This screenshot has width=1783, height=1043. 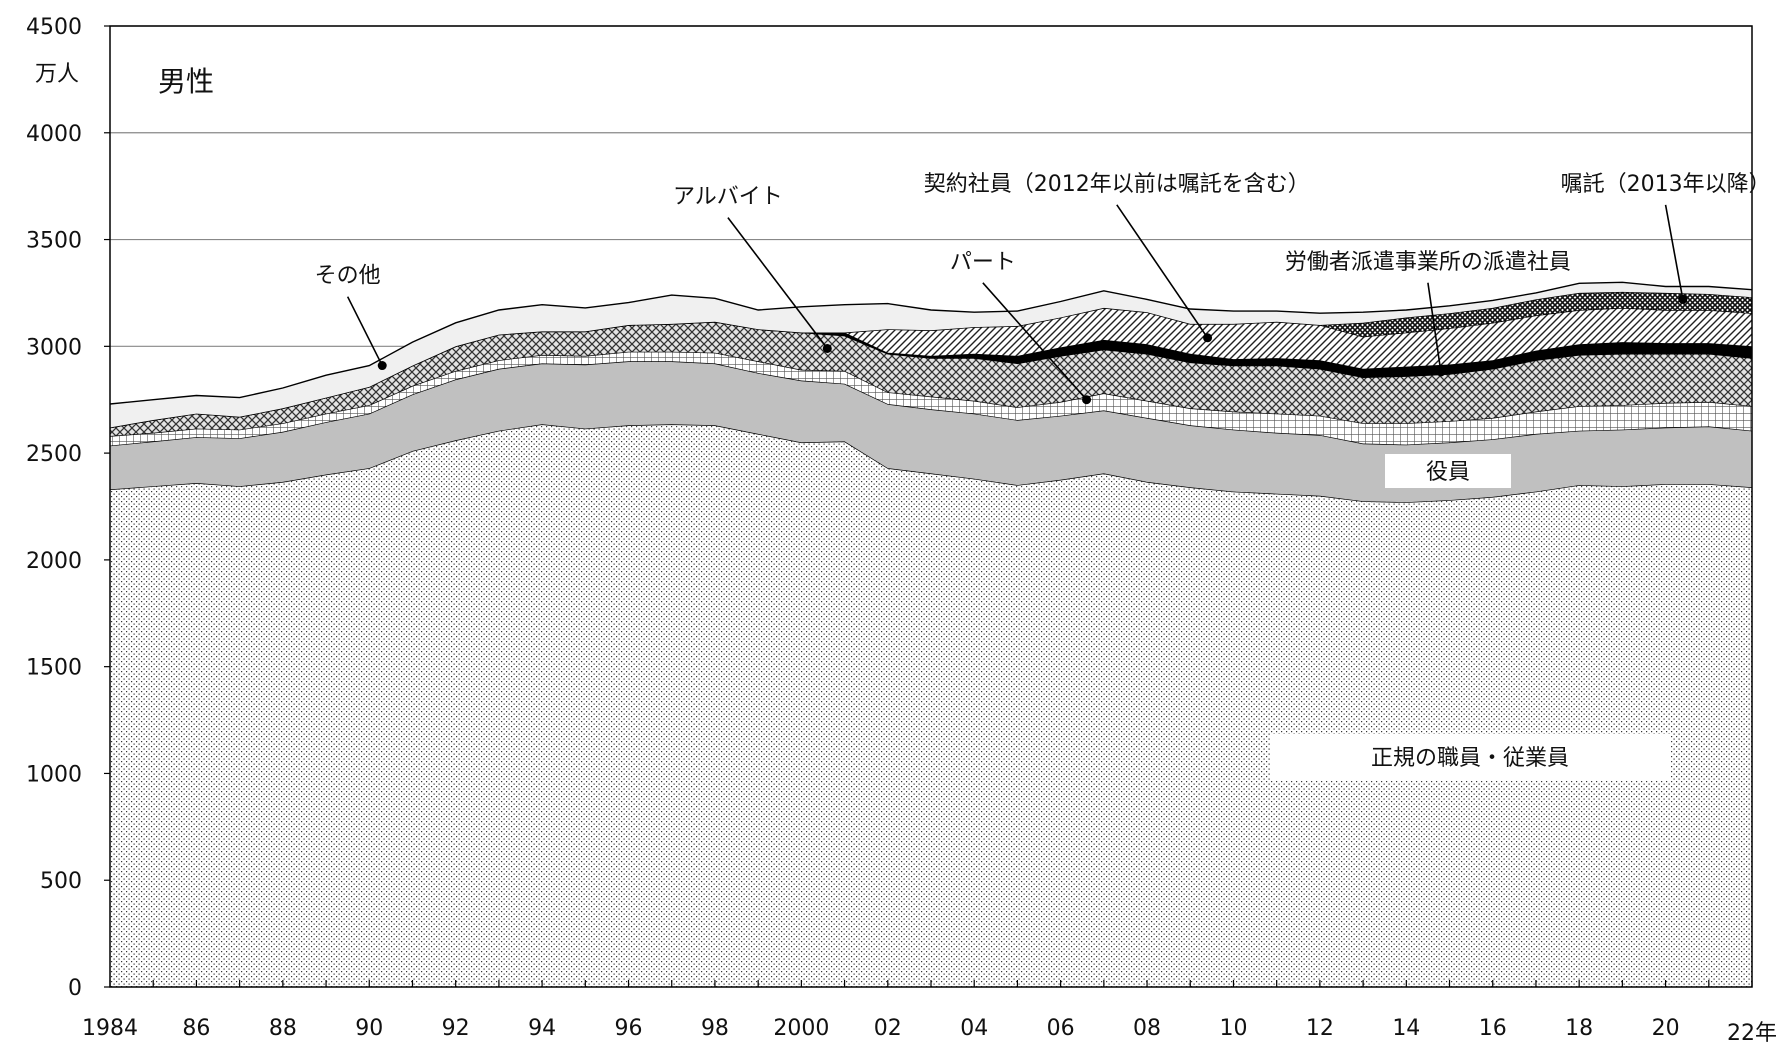 I want to click on y-tick-label: 2000, so click(x=54, y=561).